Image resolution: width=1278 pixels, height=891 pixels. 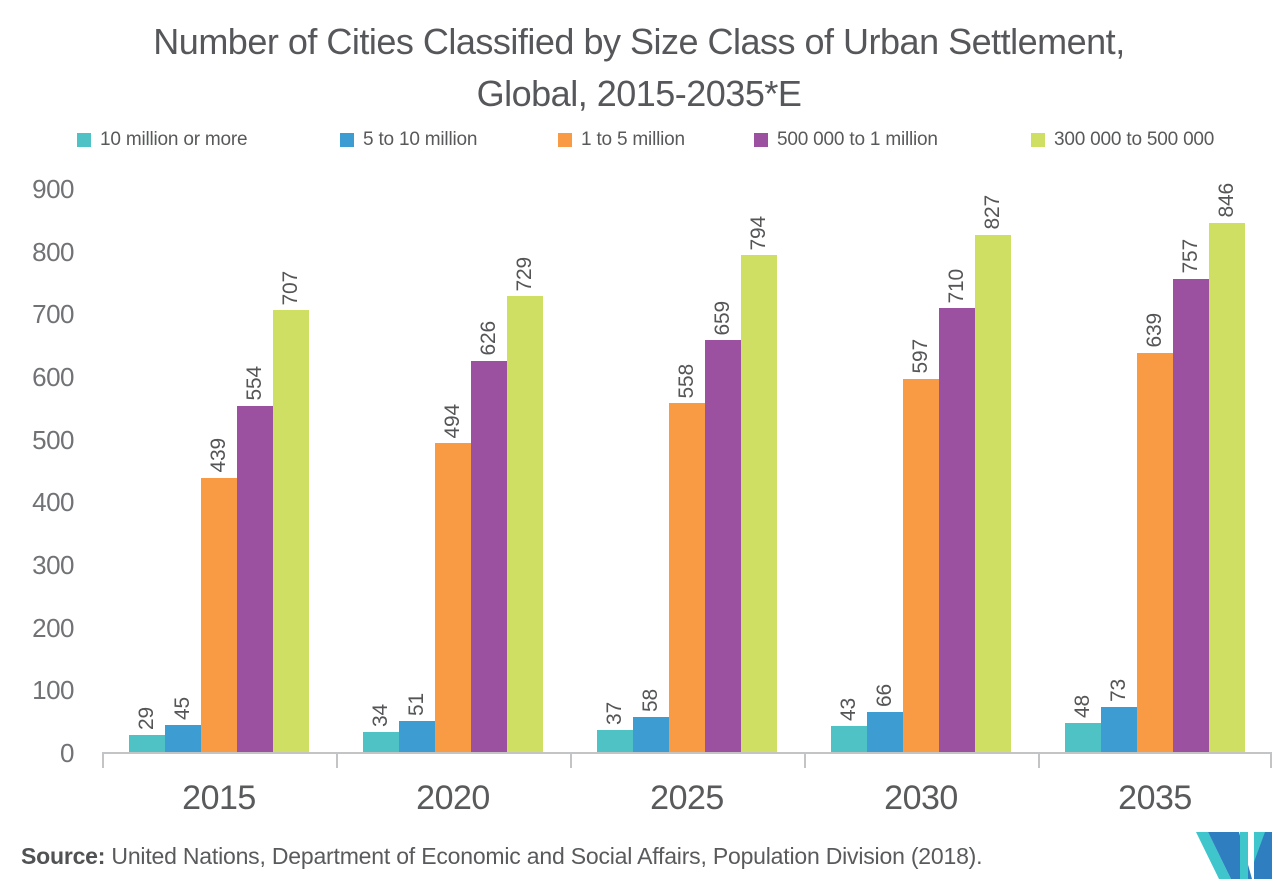 What do you see at coordinates (489, 537) in the screenshot?
I see `bar: 626` at bounding box center [489, 537].